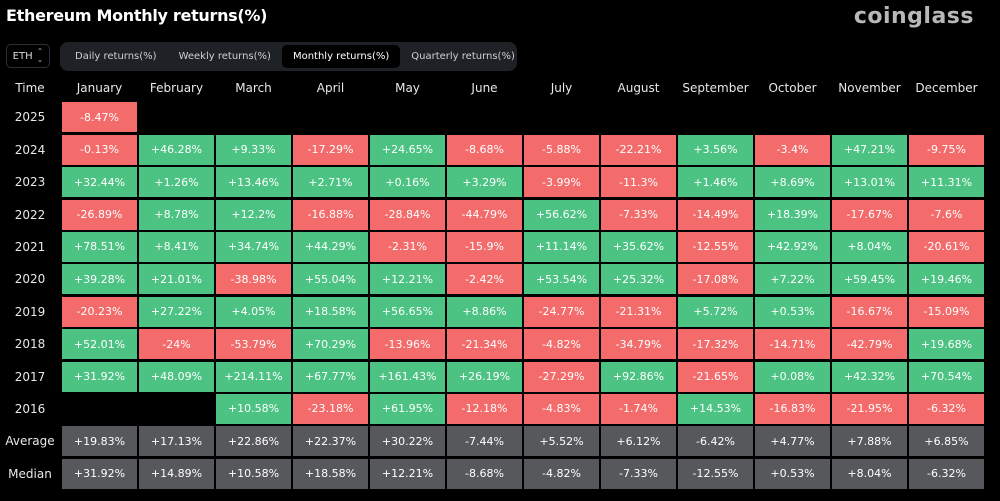  I want to click on return-cell: +13.01%, so click(869, 182).